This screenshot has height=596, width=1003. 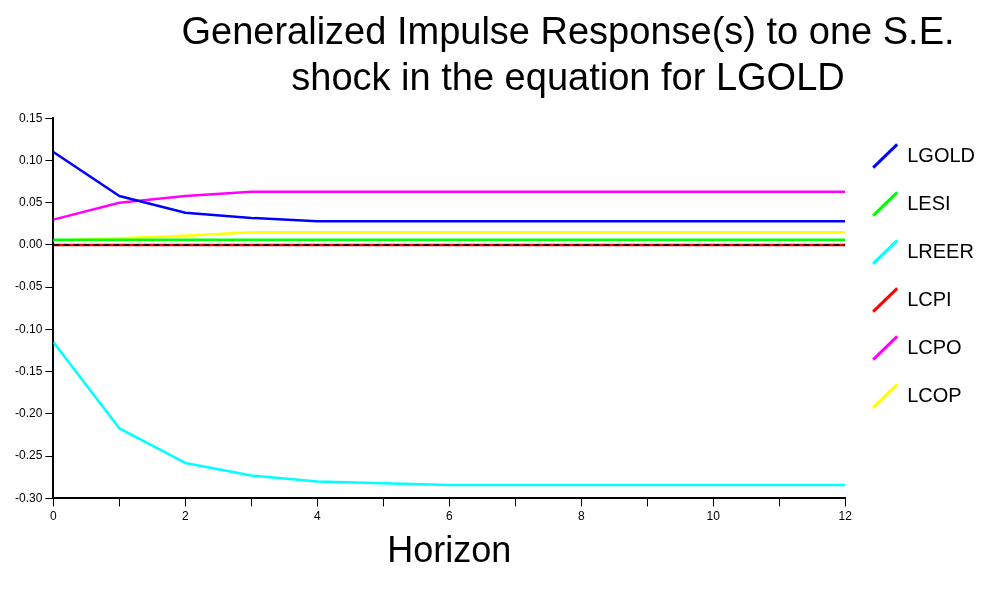 What do you see at coordinates (30, 244) in the screenshot?
I see `y-tick-label: 0.00` at bounding box center [30, 244].